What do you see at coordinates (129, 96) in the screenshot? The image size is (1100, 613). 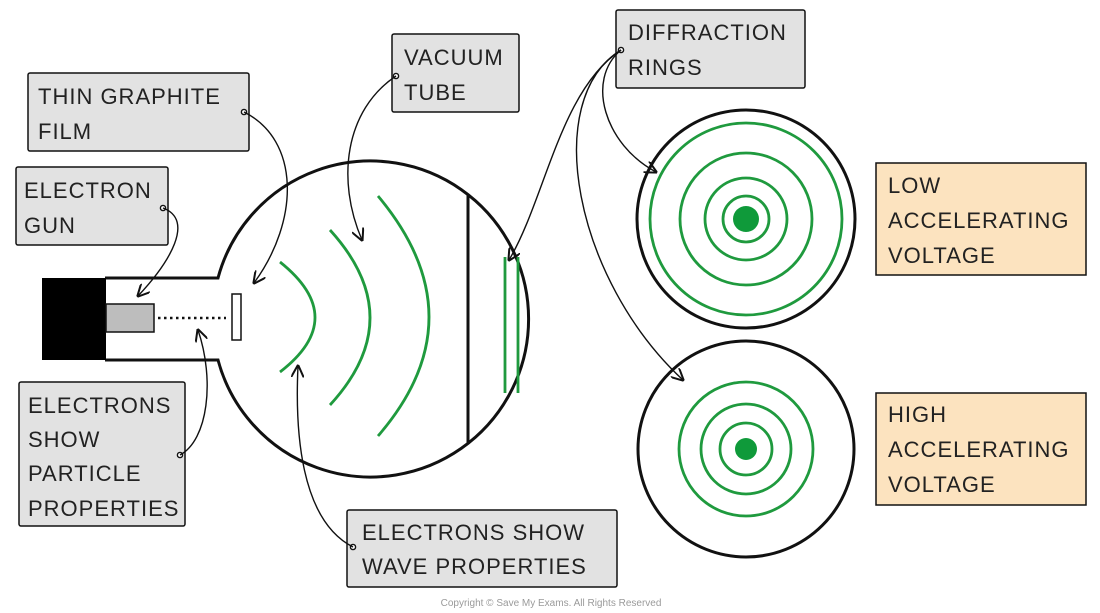 I see `label-thin-graphite-film-line-1: THIN GRAPHITE` at bounding box center [129, 96].